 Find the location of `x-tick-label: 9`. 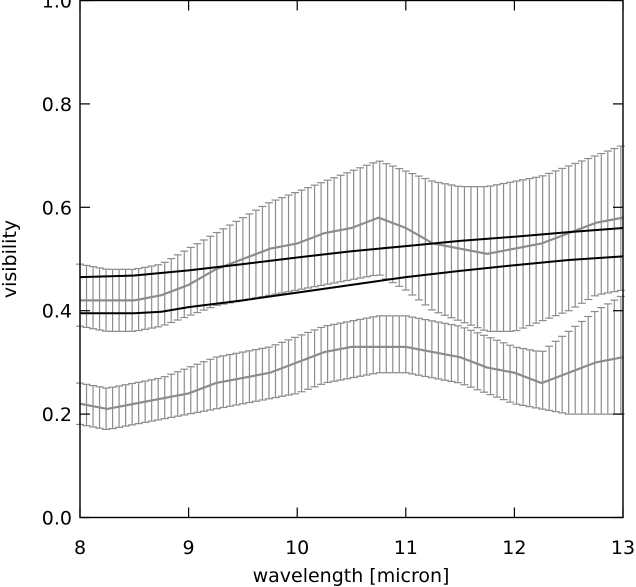

x-tick-label: 9 is located at coordinates (189, 548).